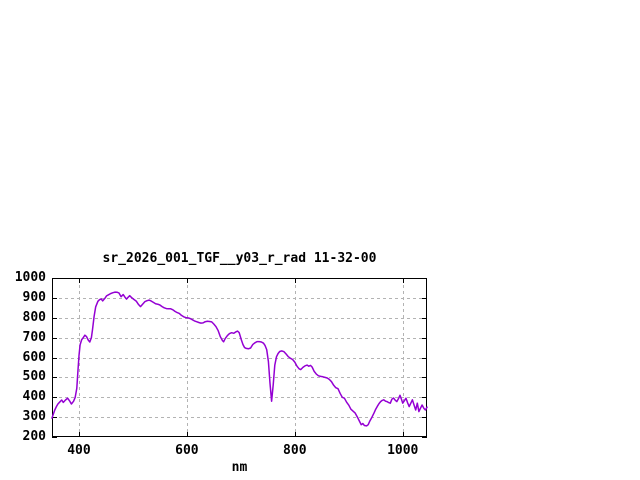 Image resolution: width=640 pixels, height=480 pixels. Describe the element at coordinates (239, 467) in the screenshot. I see `x-axis-label: nm` at that location.